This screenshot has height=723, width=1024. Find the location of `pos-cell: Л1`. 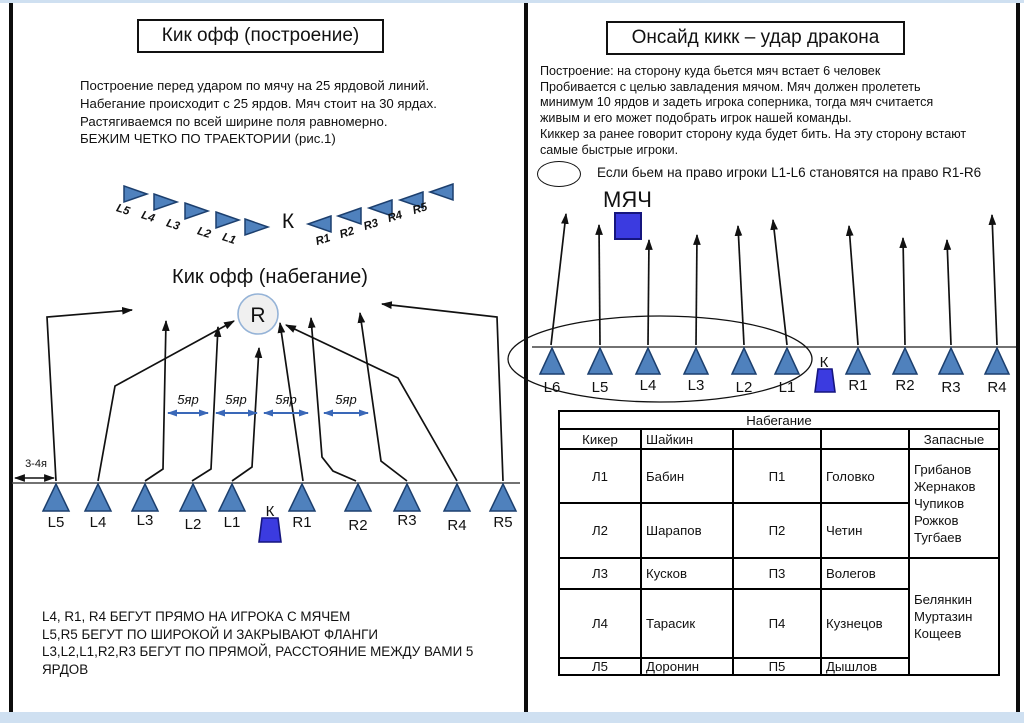

pos-cell: Л1 is located at coordinates (600, 476).